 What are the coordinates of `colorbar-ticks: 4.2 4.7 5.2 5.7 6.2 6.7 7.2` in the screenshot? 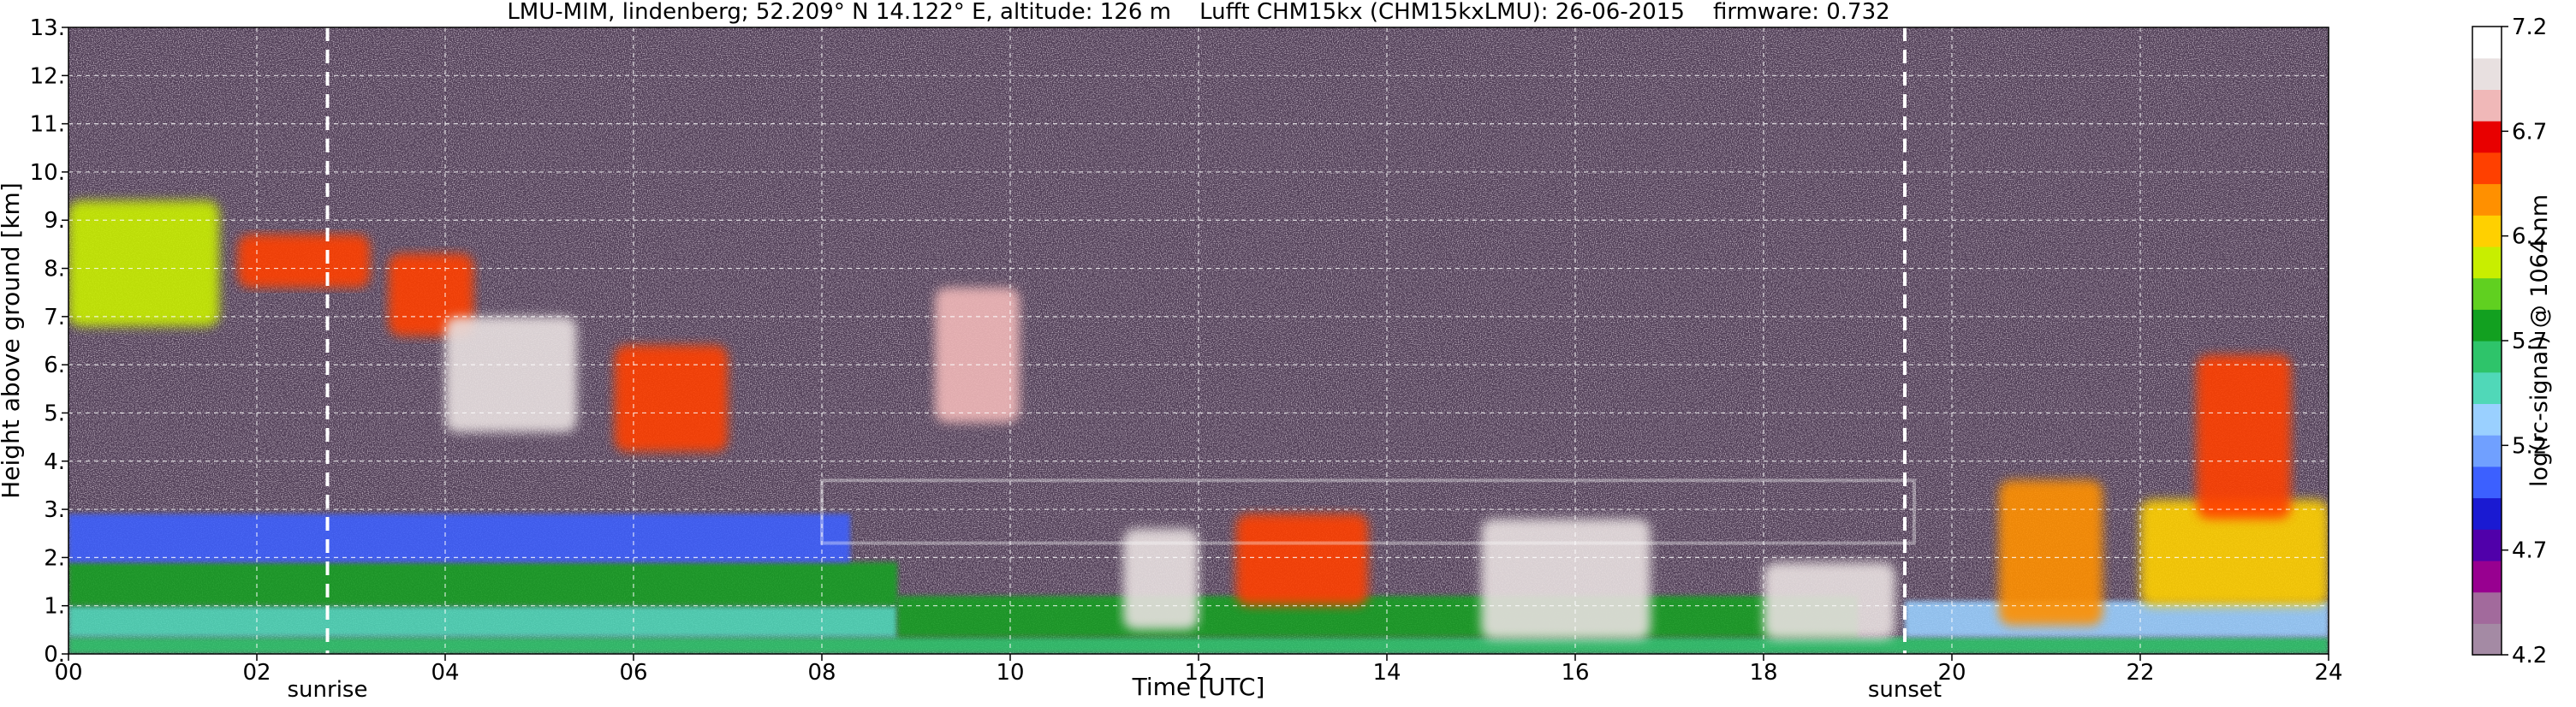 It's located at (2524, 341).